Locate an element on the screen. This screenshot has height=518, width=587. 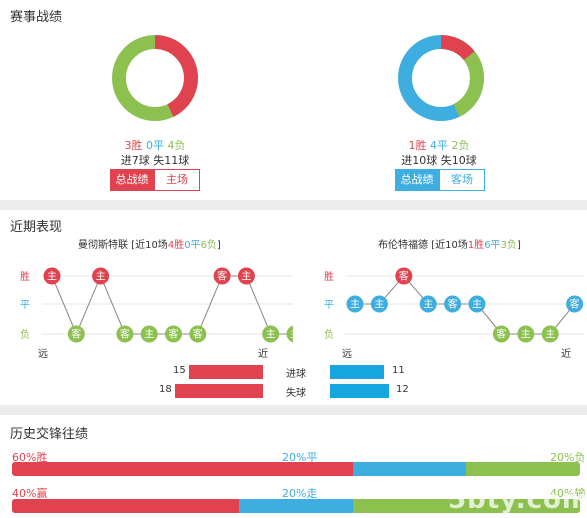
home-axis-far: 远 is located at coordinates (43, 354).